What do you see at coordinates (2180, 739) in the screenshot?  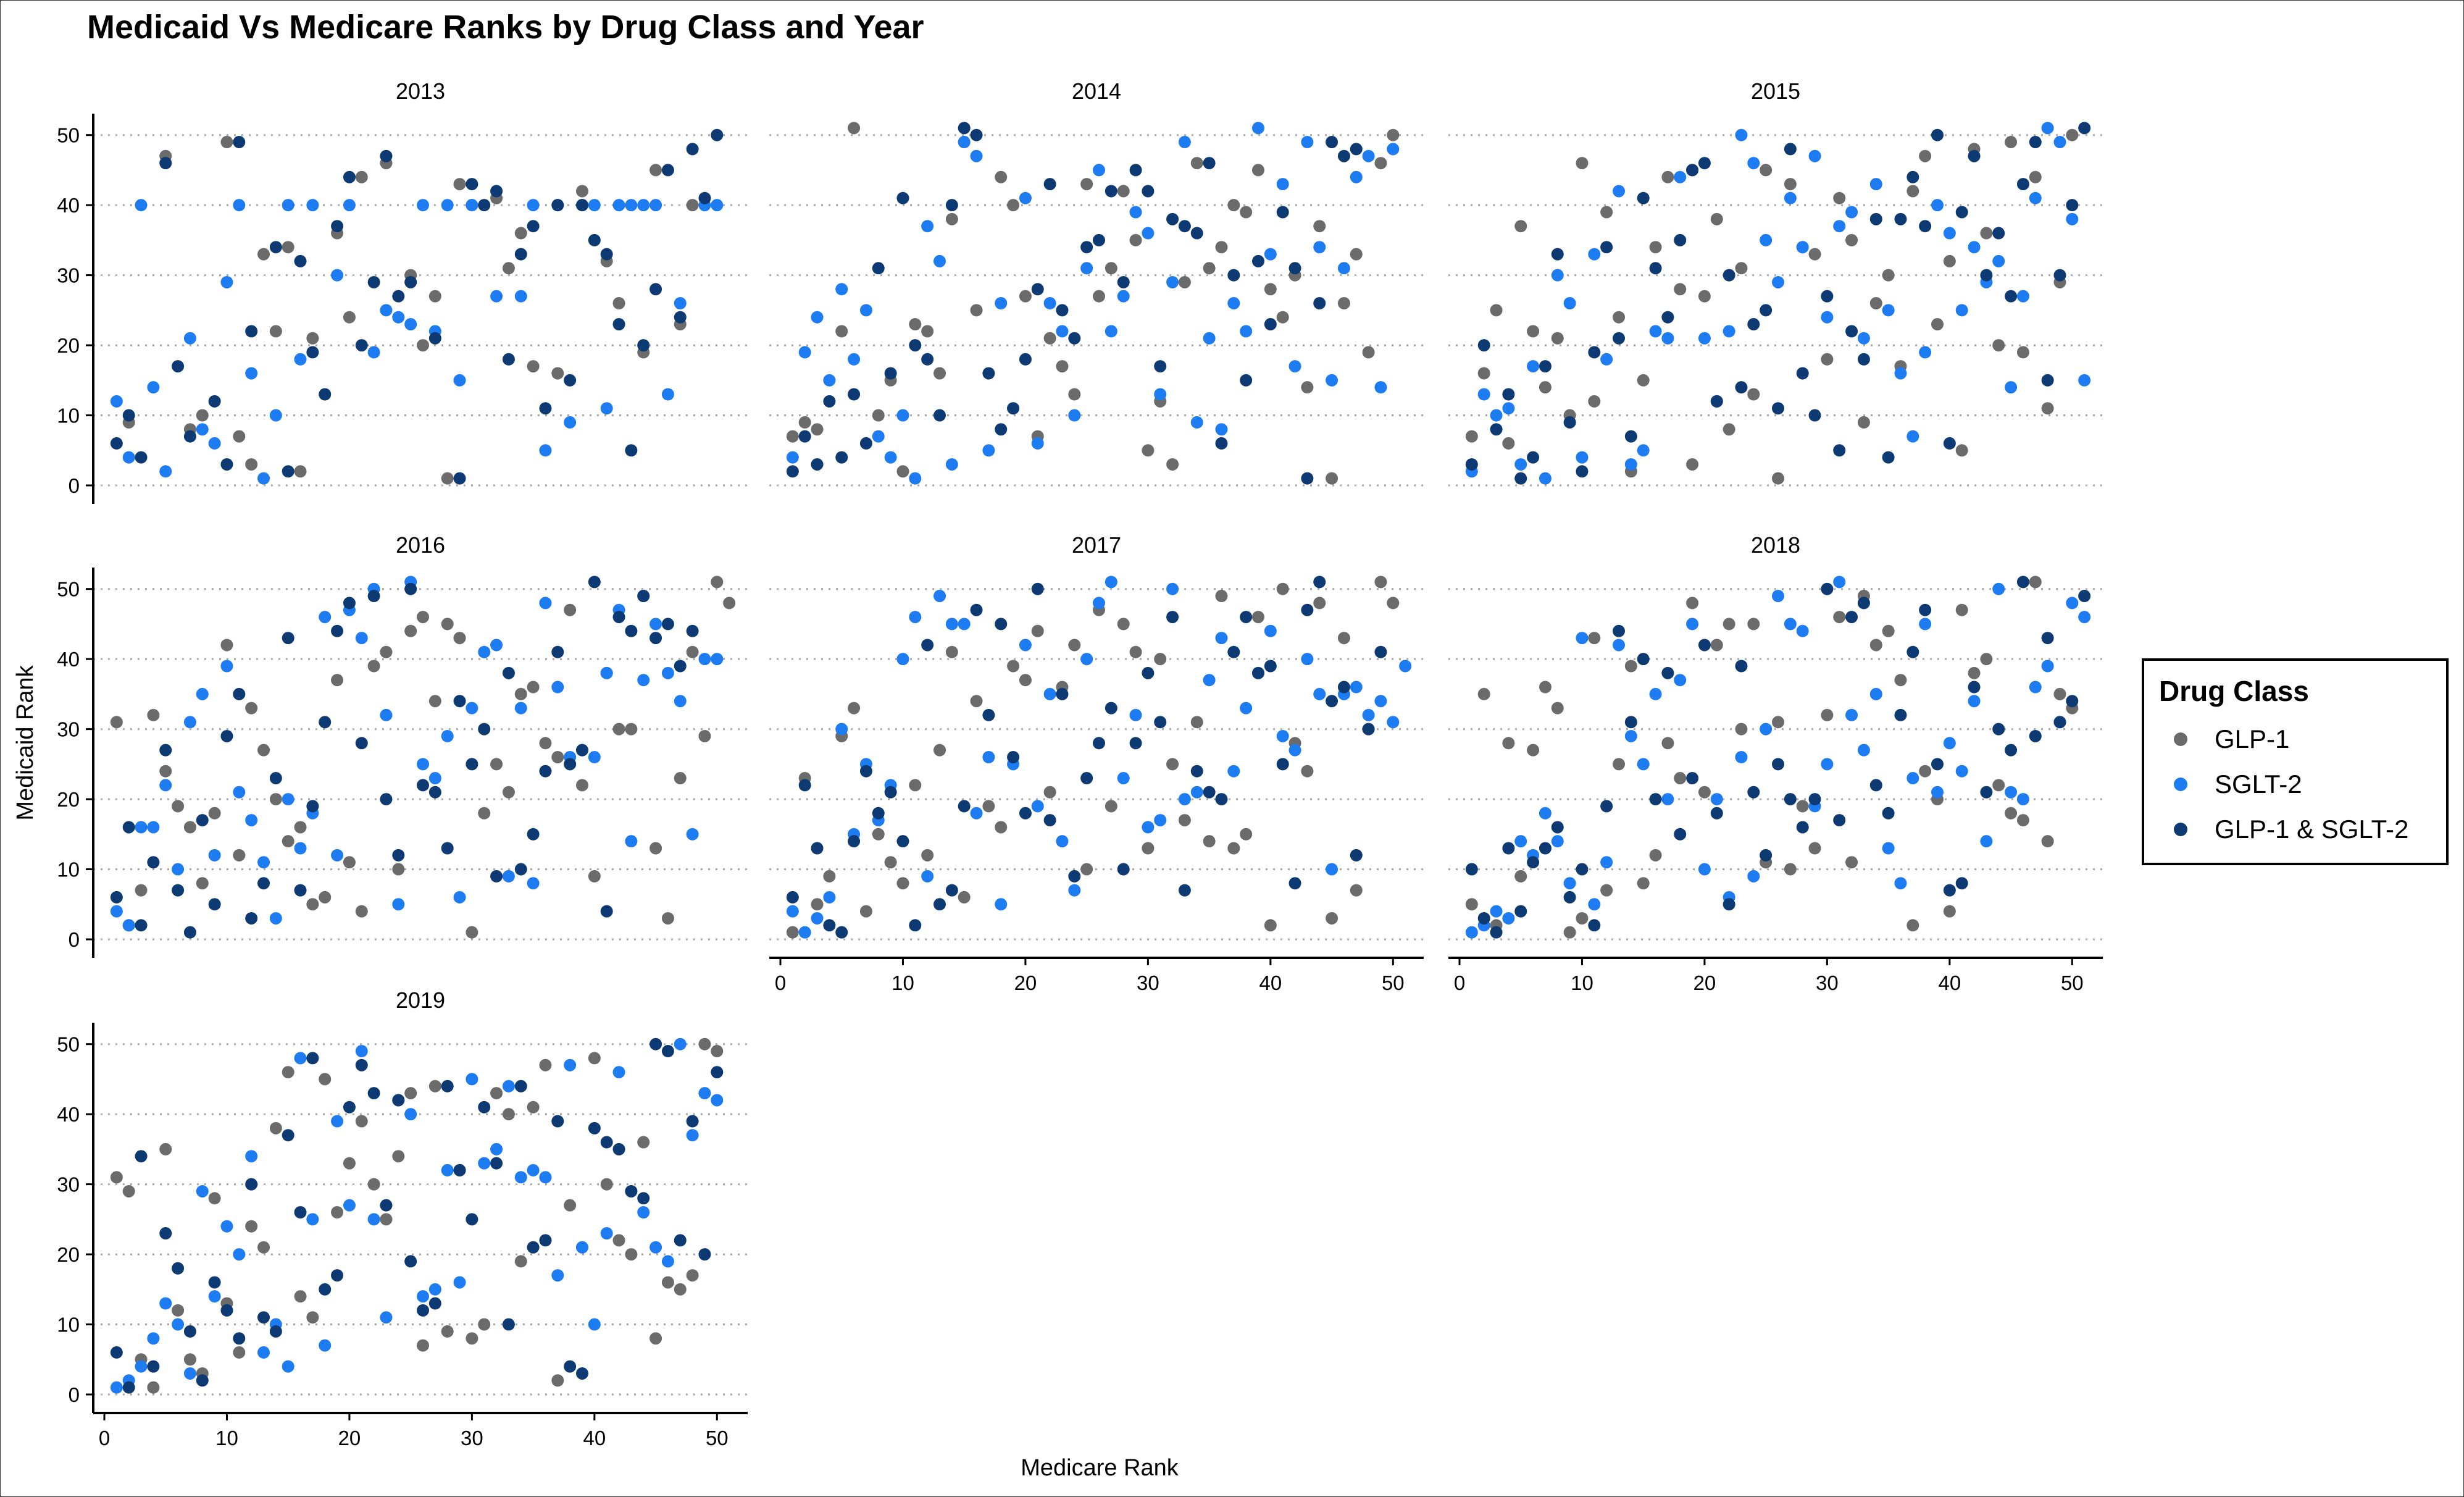 I see `legend-marker-glp1` at bounding box center [2180, 739].